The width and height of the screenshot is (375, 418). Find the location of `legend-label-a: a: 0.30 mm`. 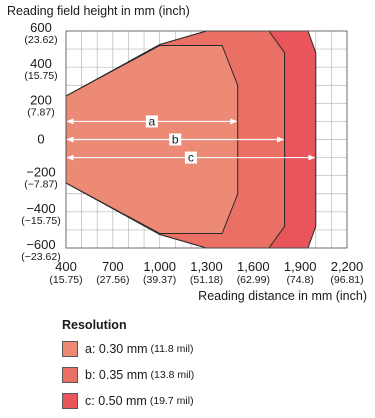

legend-label-a: a: 0.30 mm is located at coordinates (116, 349).